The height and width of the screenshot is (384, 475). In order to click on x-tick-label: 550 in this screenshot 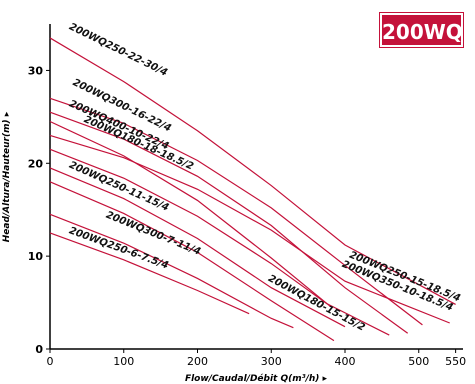, I will do `click(455, 361)`.